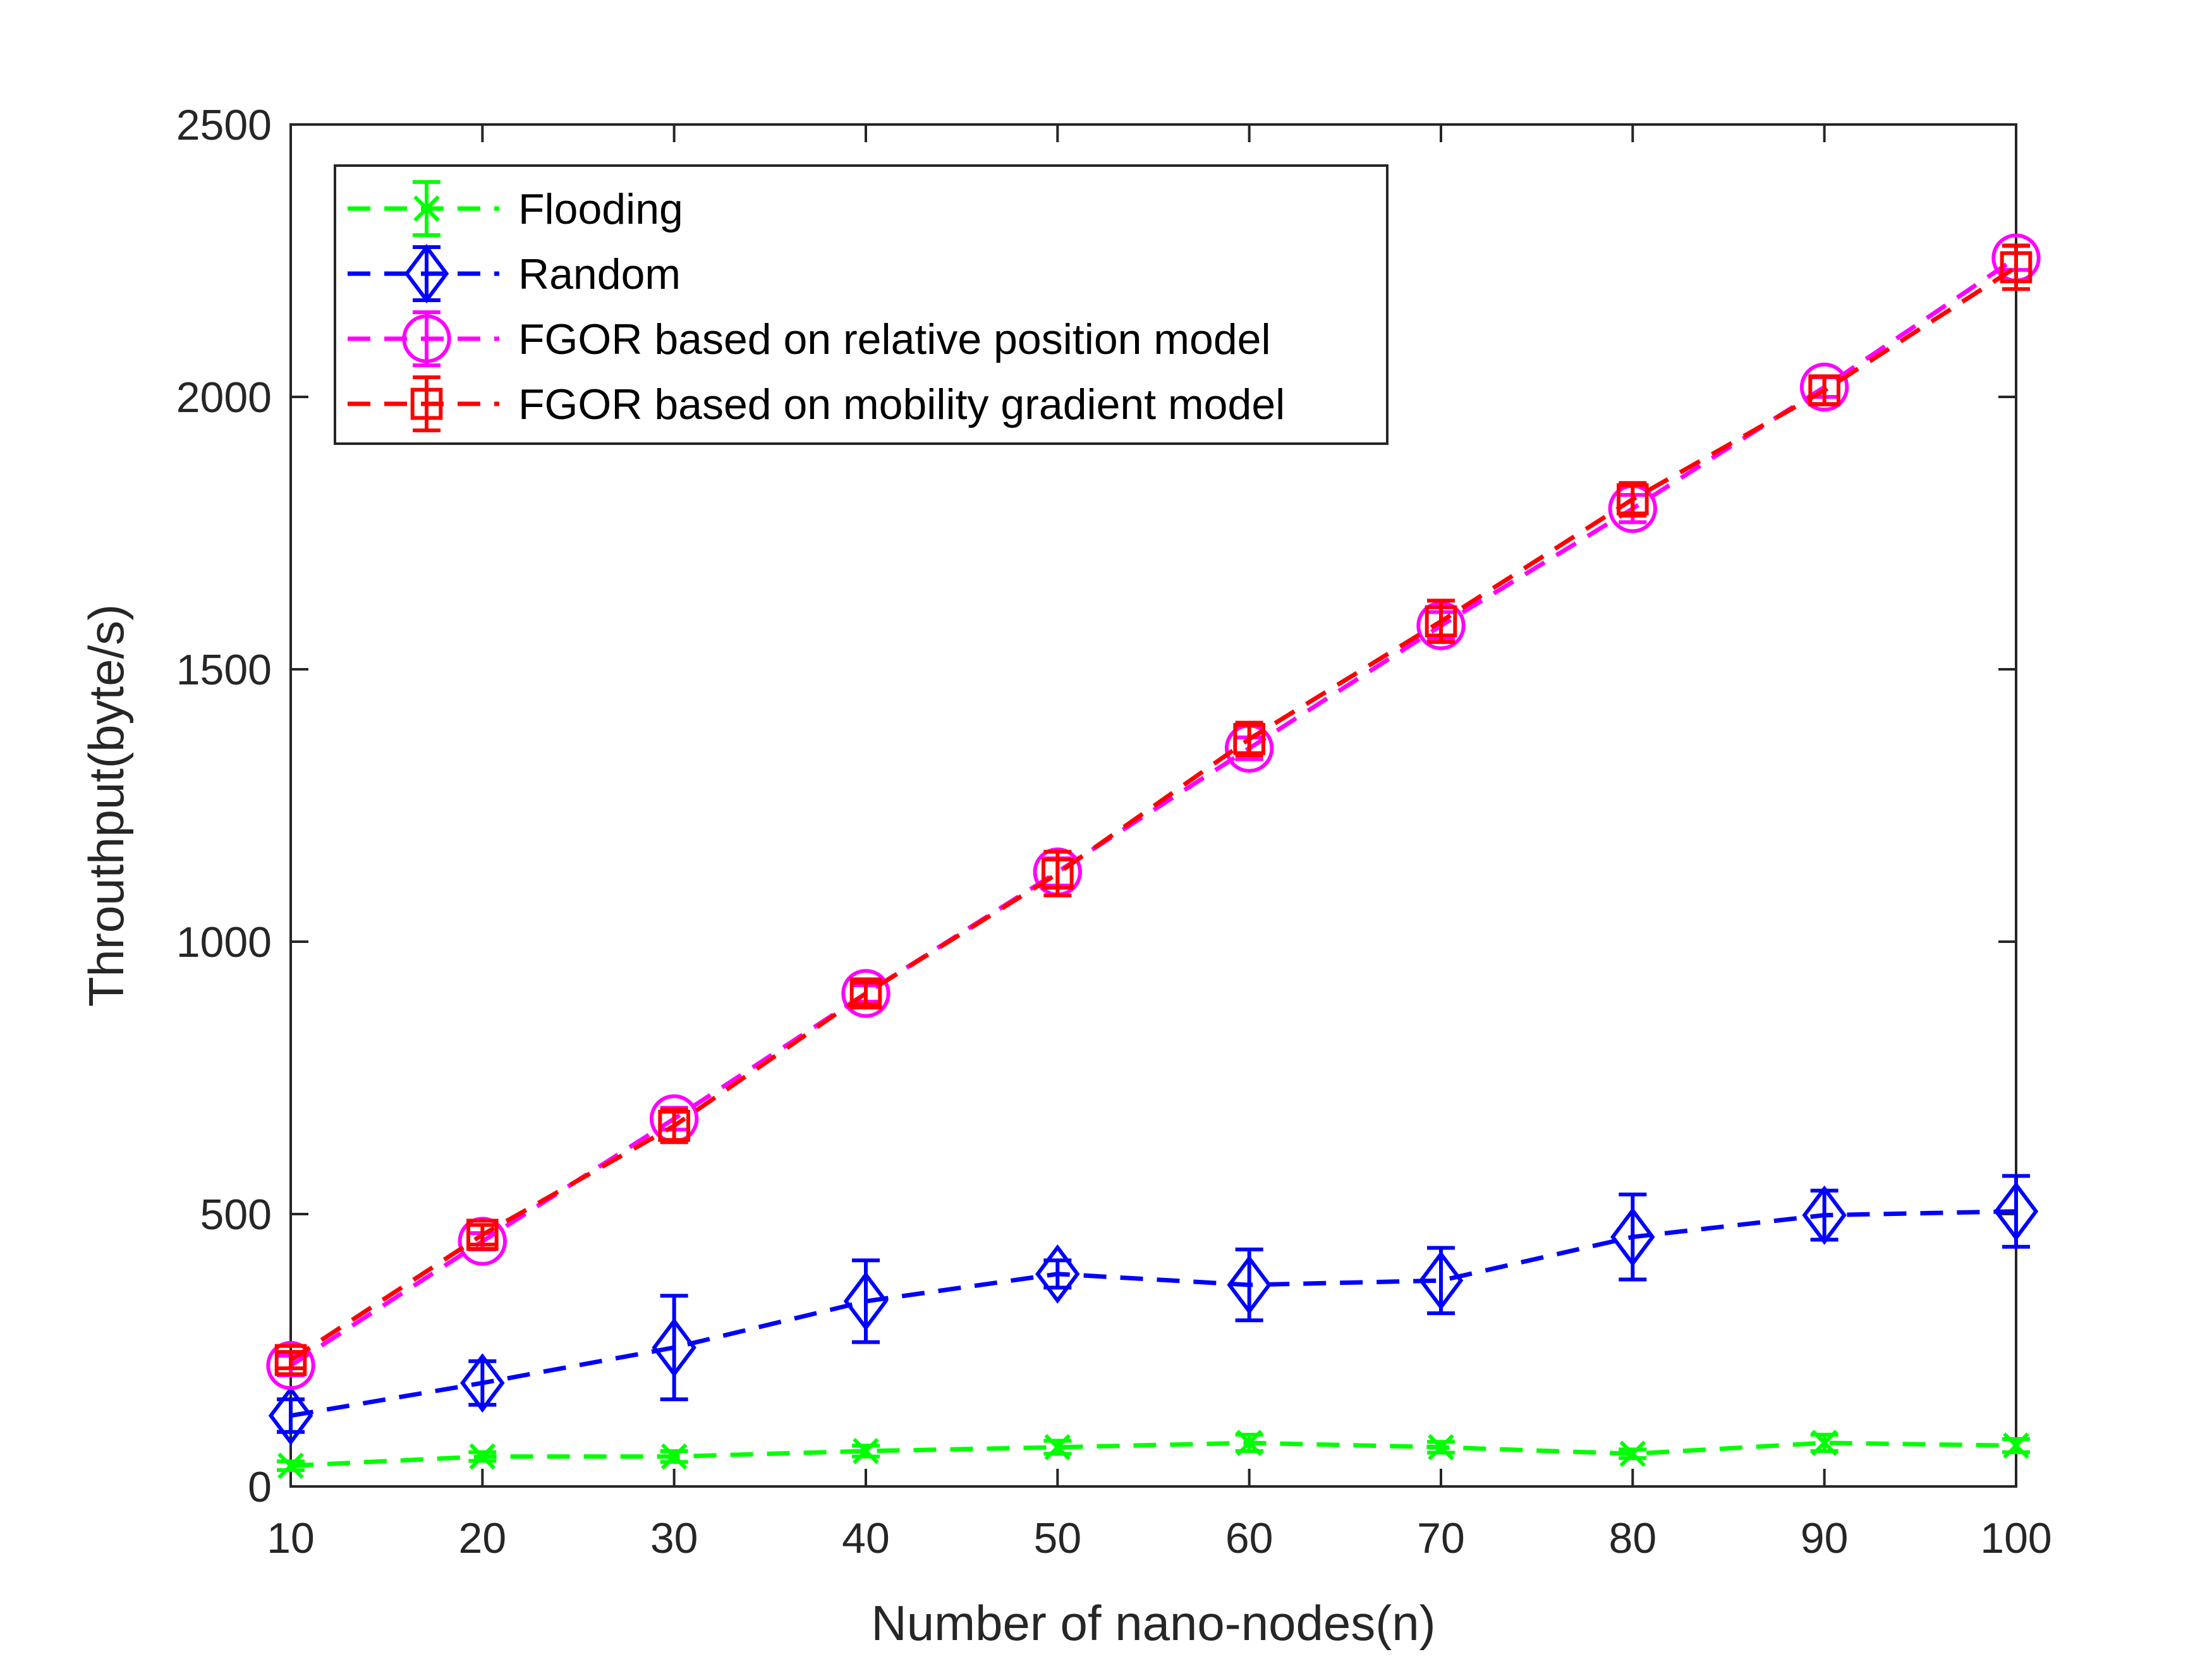 Image resolution: width=2212 pixels, height=1659 pixels. I want to click on x-tick-label: 20, so click(483, 1538).